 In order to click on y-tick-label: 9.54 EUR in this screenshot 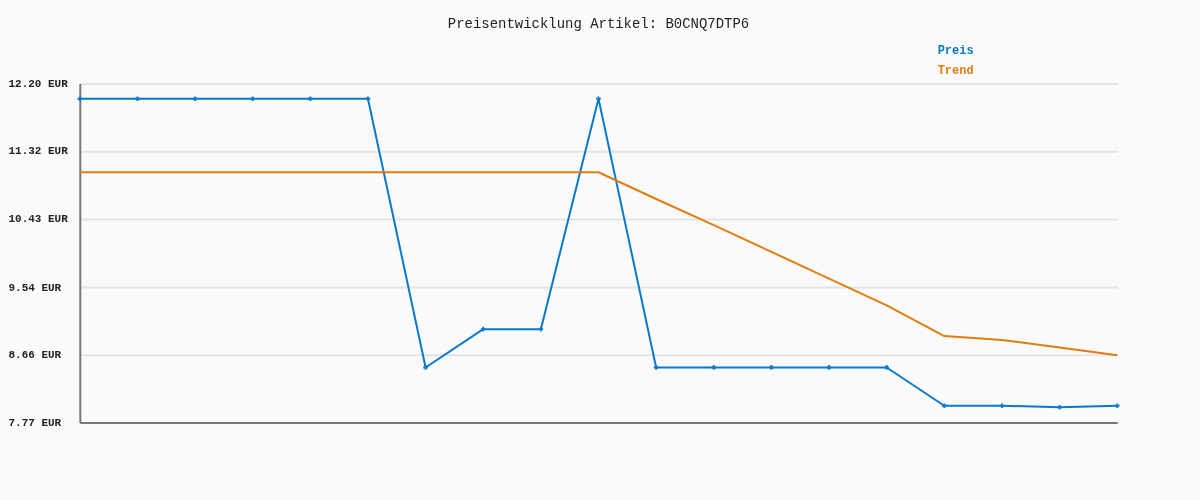, I will do `click(35, 287)`.